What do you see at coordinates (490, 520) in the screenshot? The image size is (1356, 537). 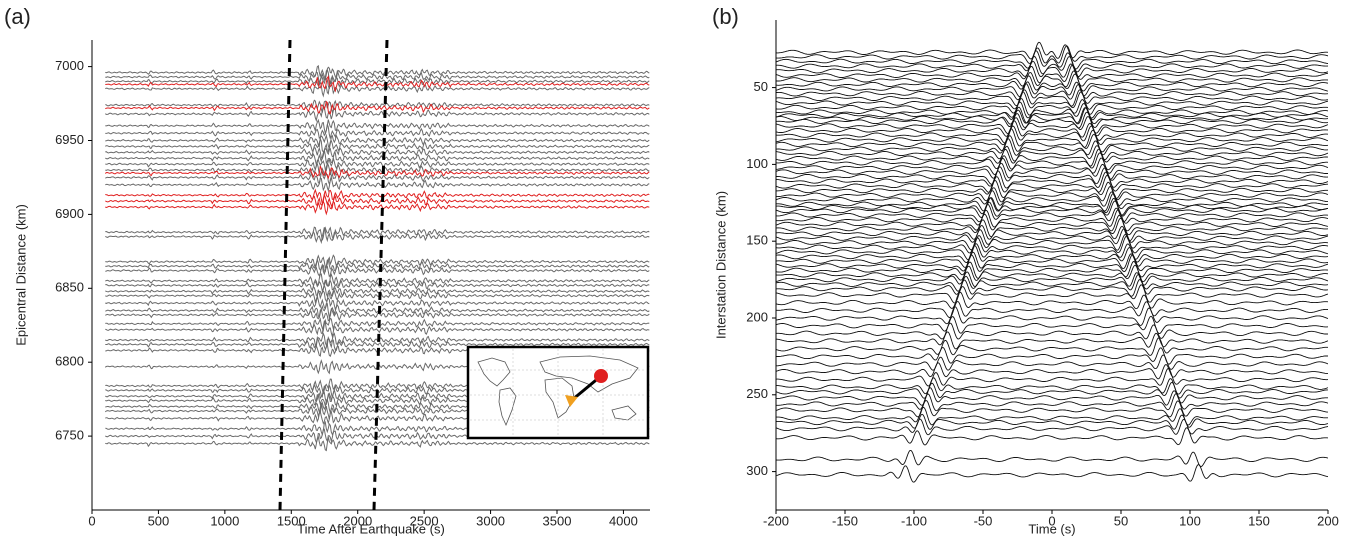 I see `x-tick-label: 3000` at bounding box center [490, 520].